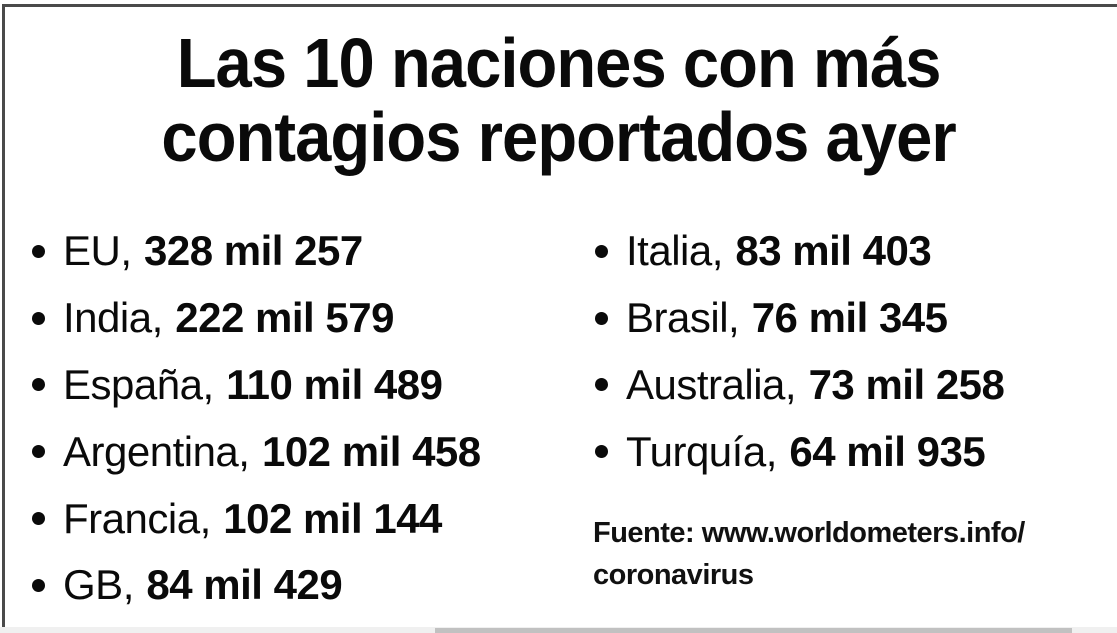  I want to click on list-item: Turquía, 64 mil 935, so click(797, 451).